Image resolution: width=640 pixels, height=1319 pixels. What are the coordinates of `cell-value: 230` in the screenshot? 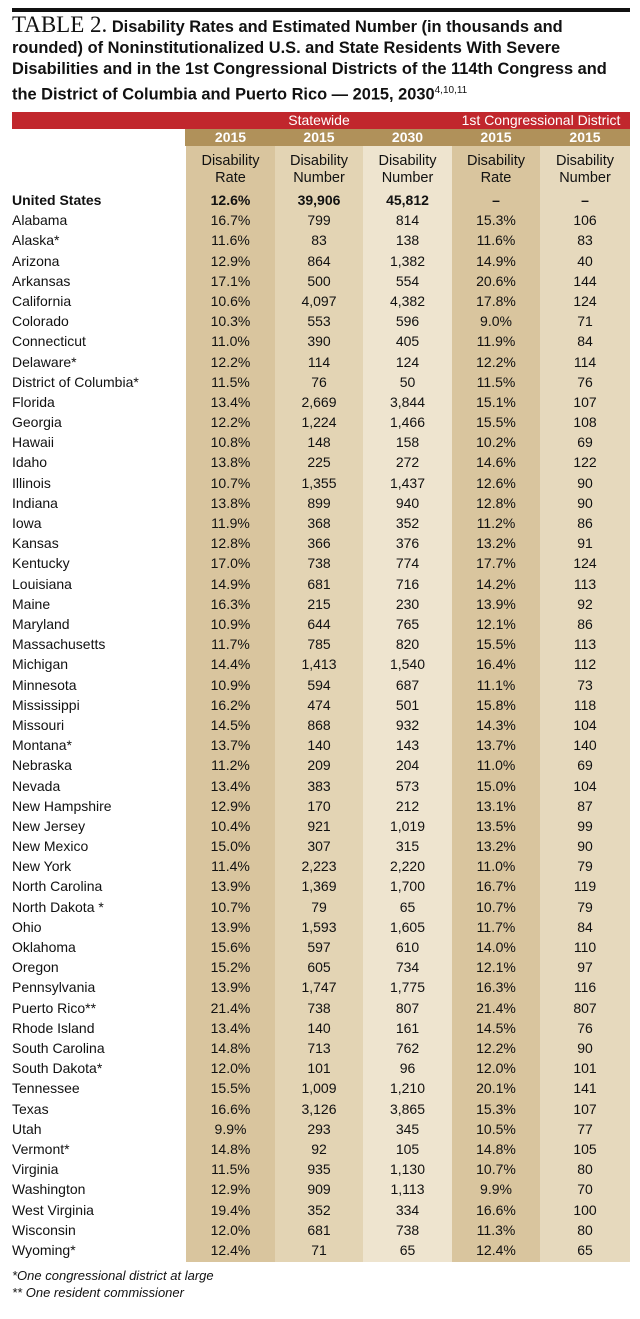 It's located at (407, 603).